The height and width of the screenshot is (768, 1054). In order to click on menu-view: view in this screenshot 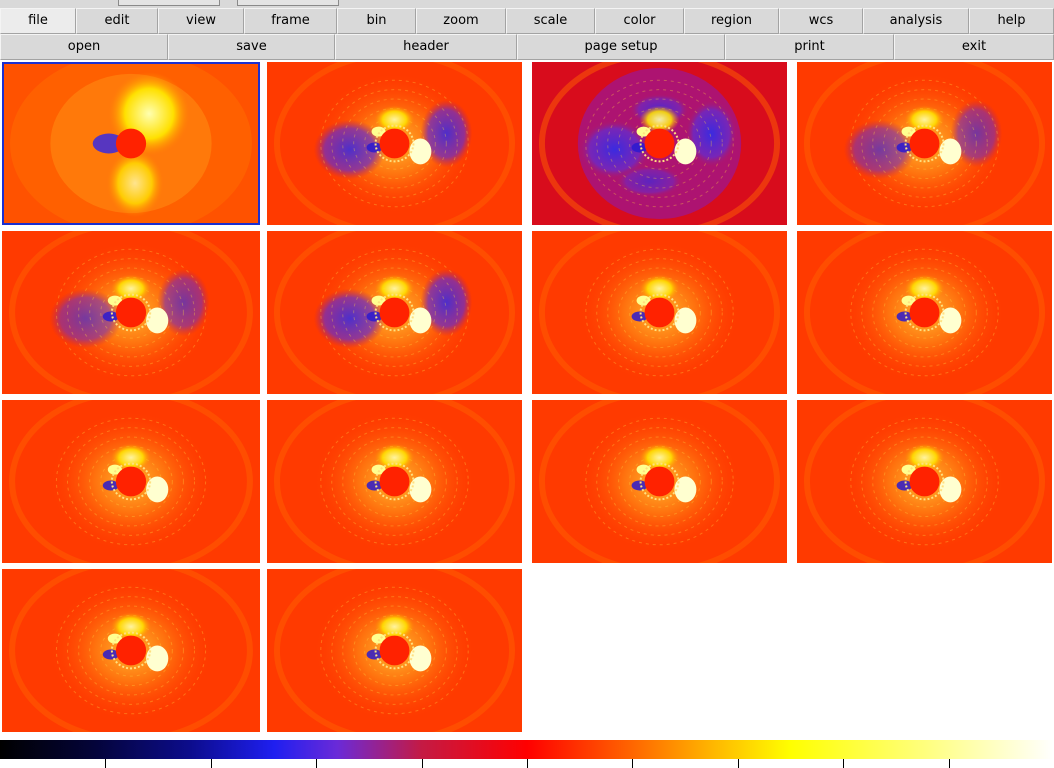, I will do `click(201, 21)`.